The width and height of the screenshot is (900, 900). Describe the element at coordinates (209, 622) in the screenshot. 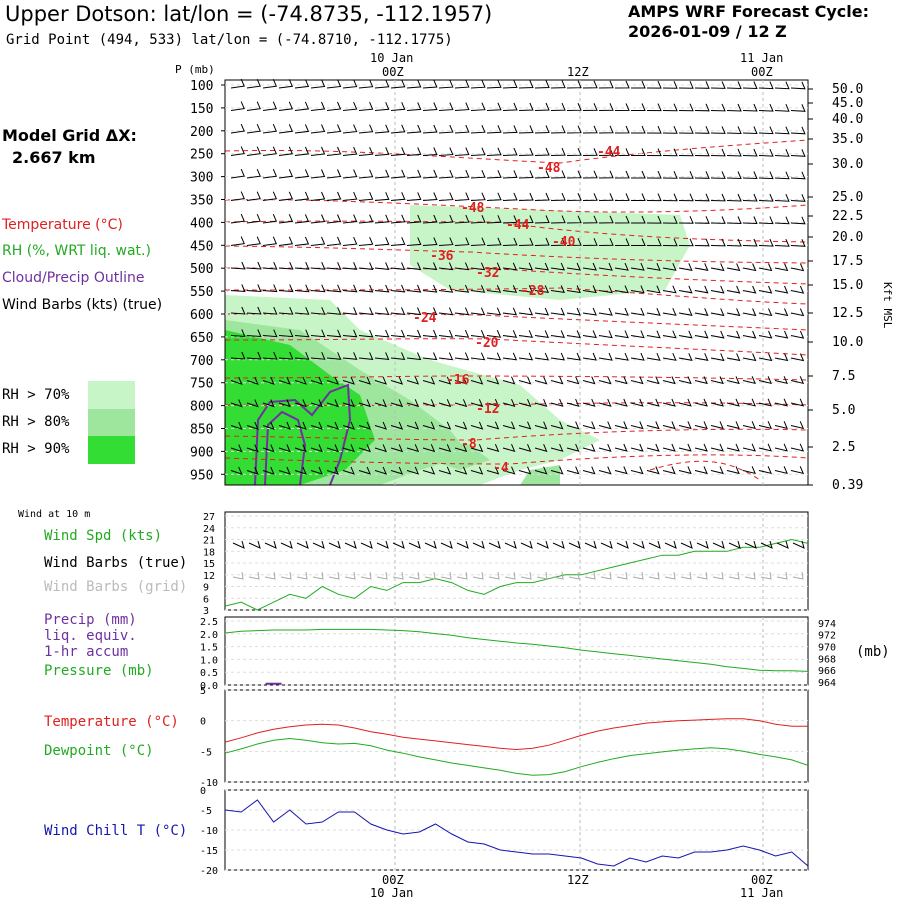

I see `precip-tick-label: 2.5` at that location.